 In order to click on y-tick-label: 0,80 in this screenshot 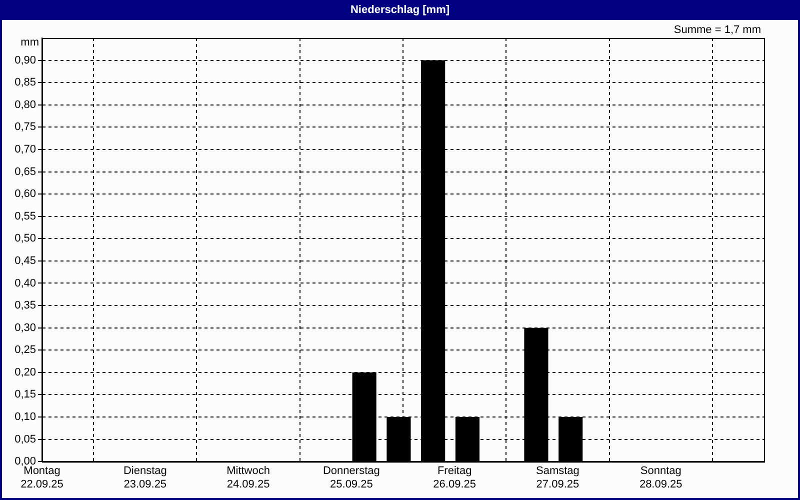, I will do `click(25, 104)`.